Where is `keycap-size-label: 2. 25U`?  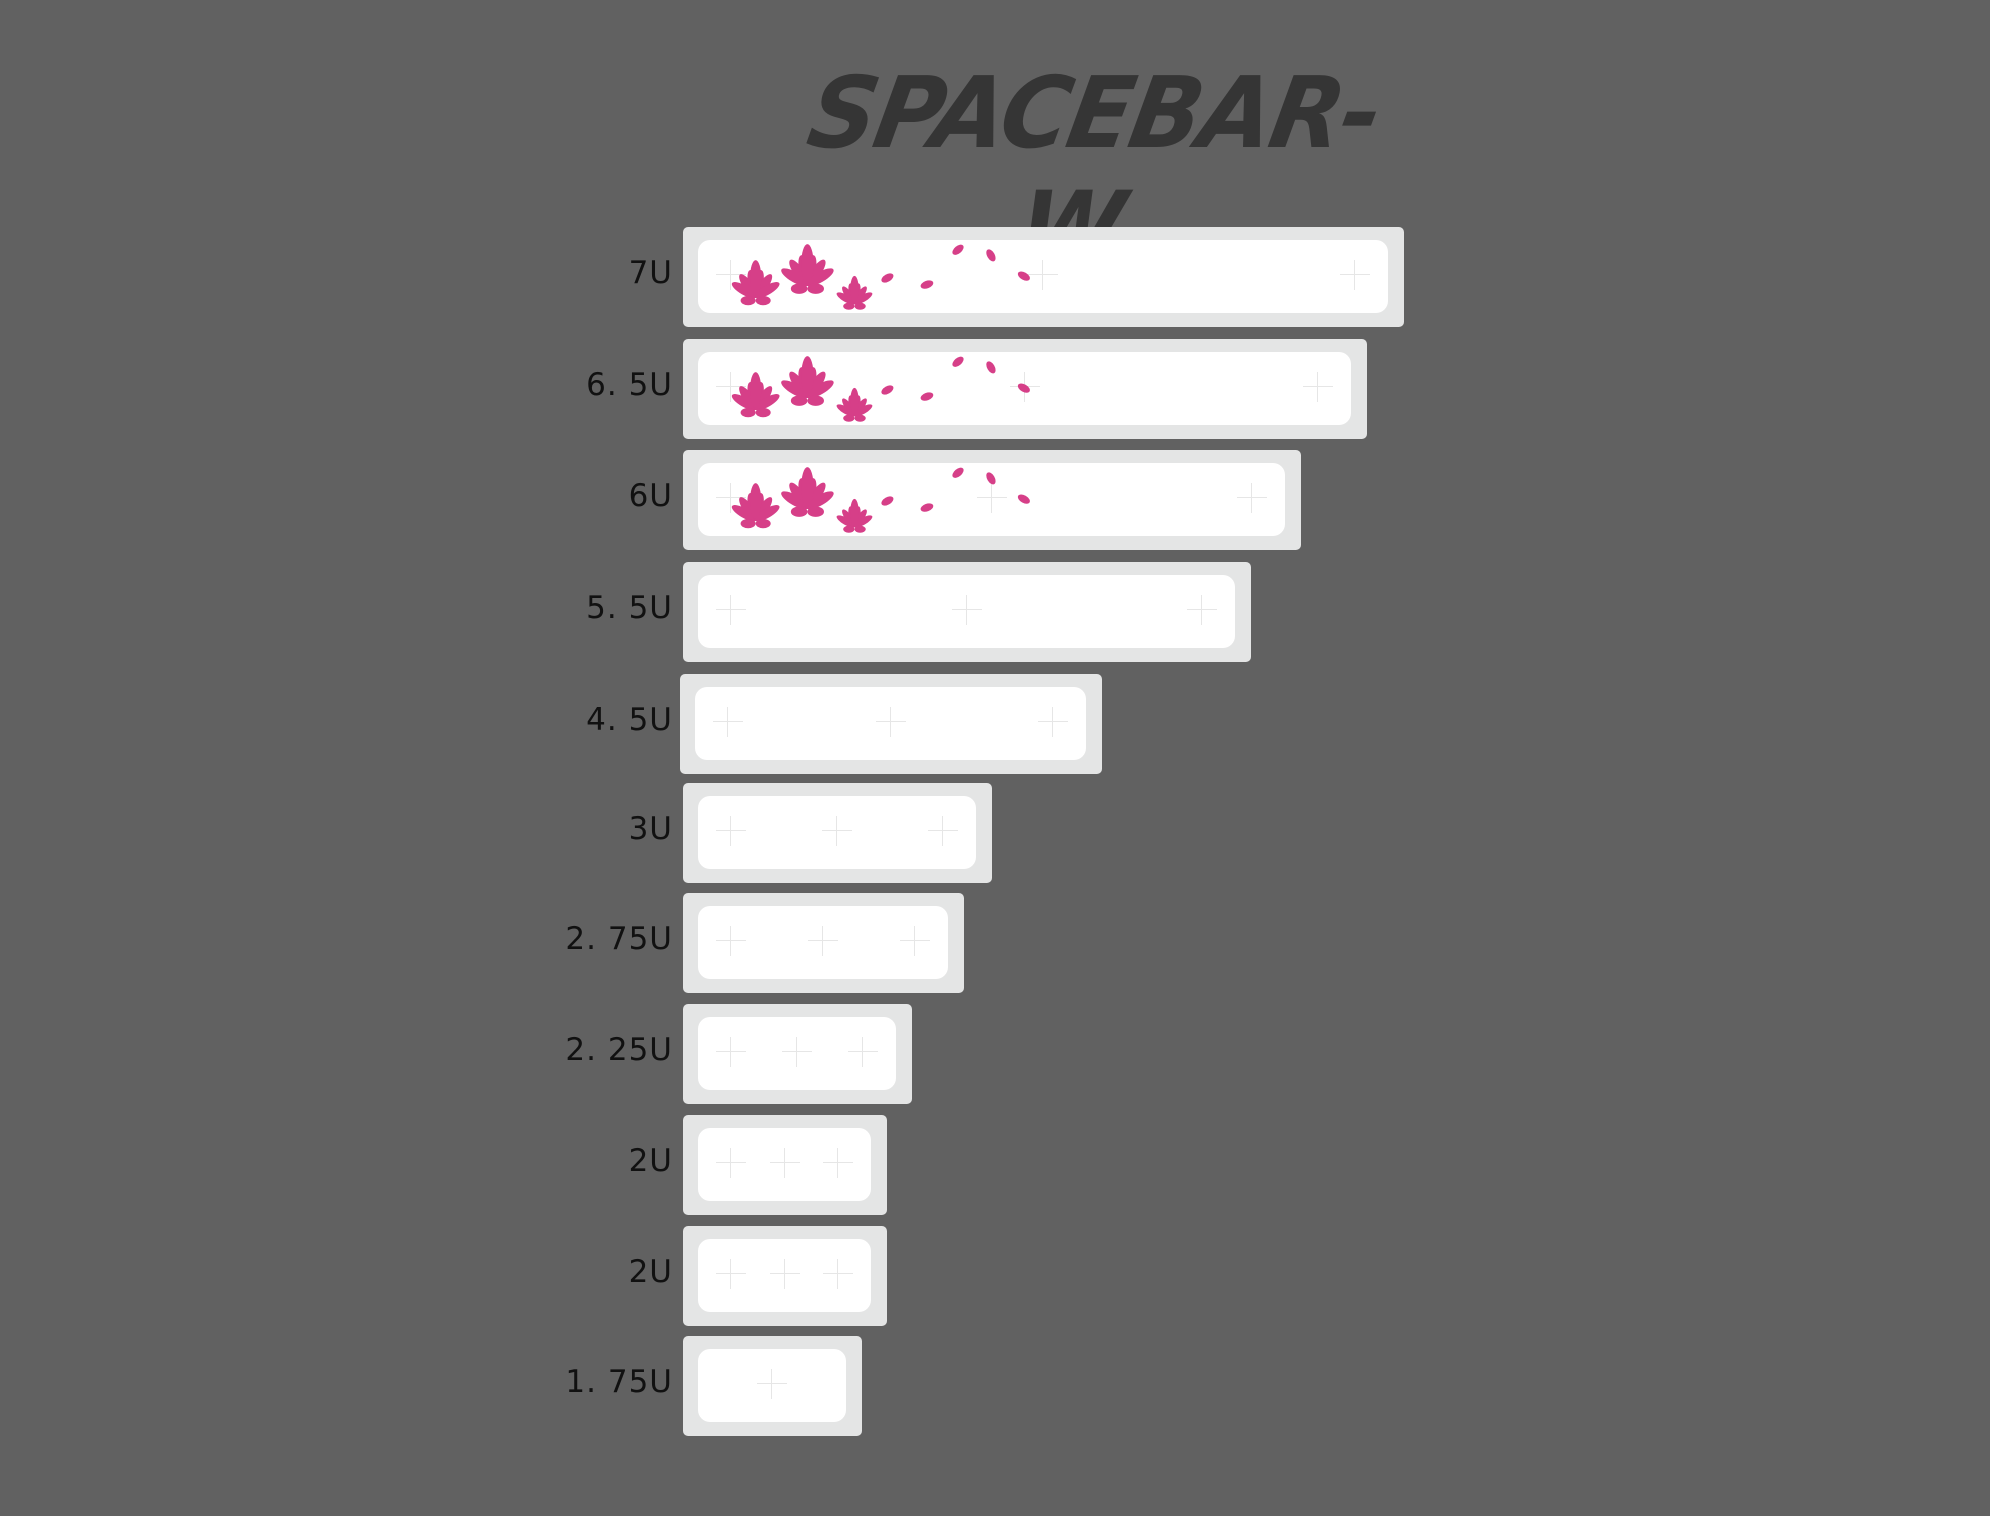 keycap-size-label: 2. 25U is located at coordinates (619, 1050).